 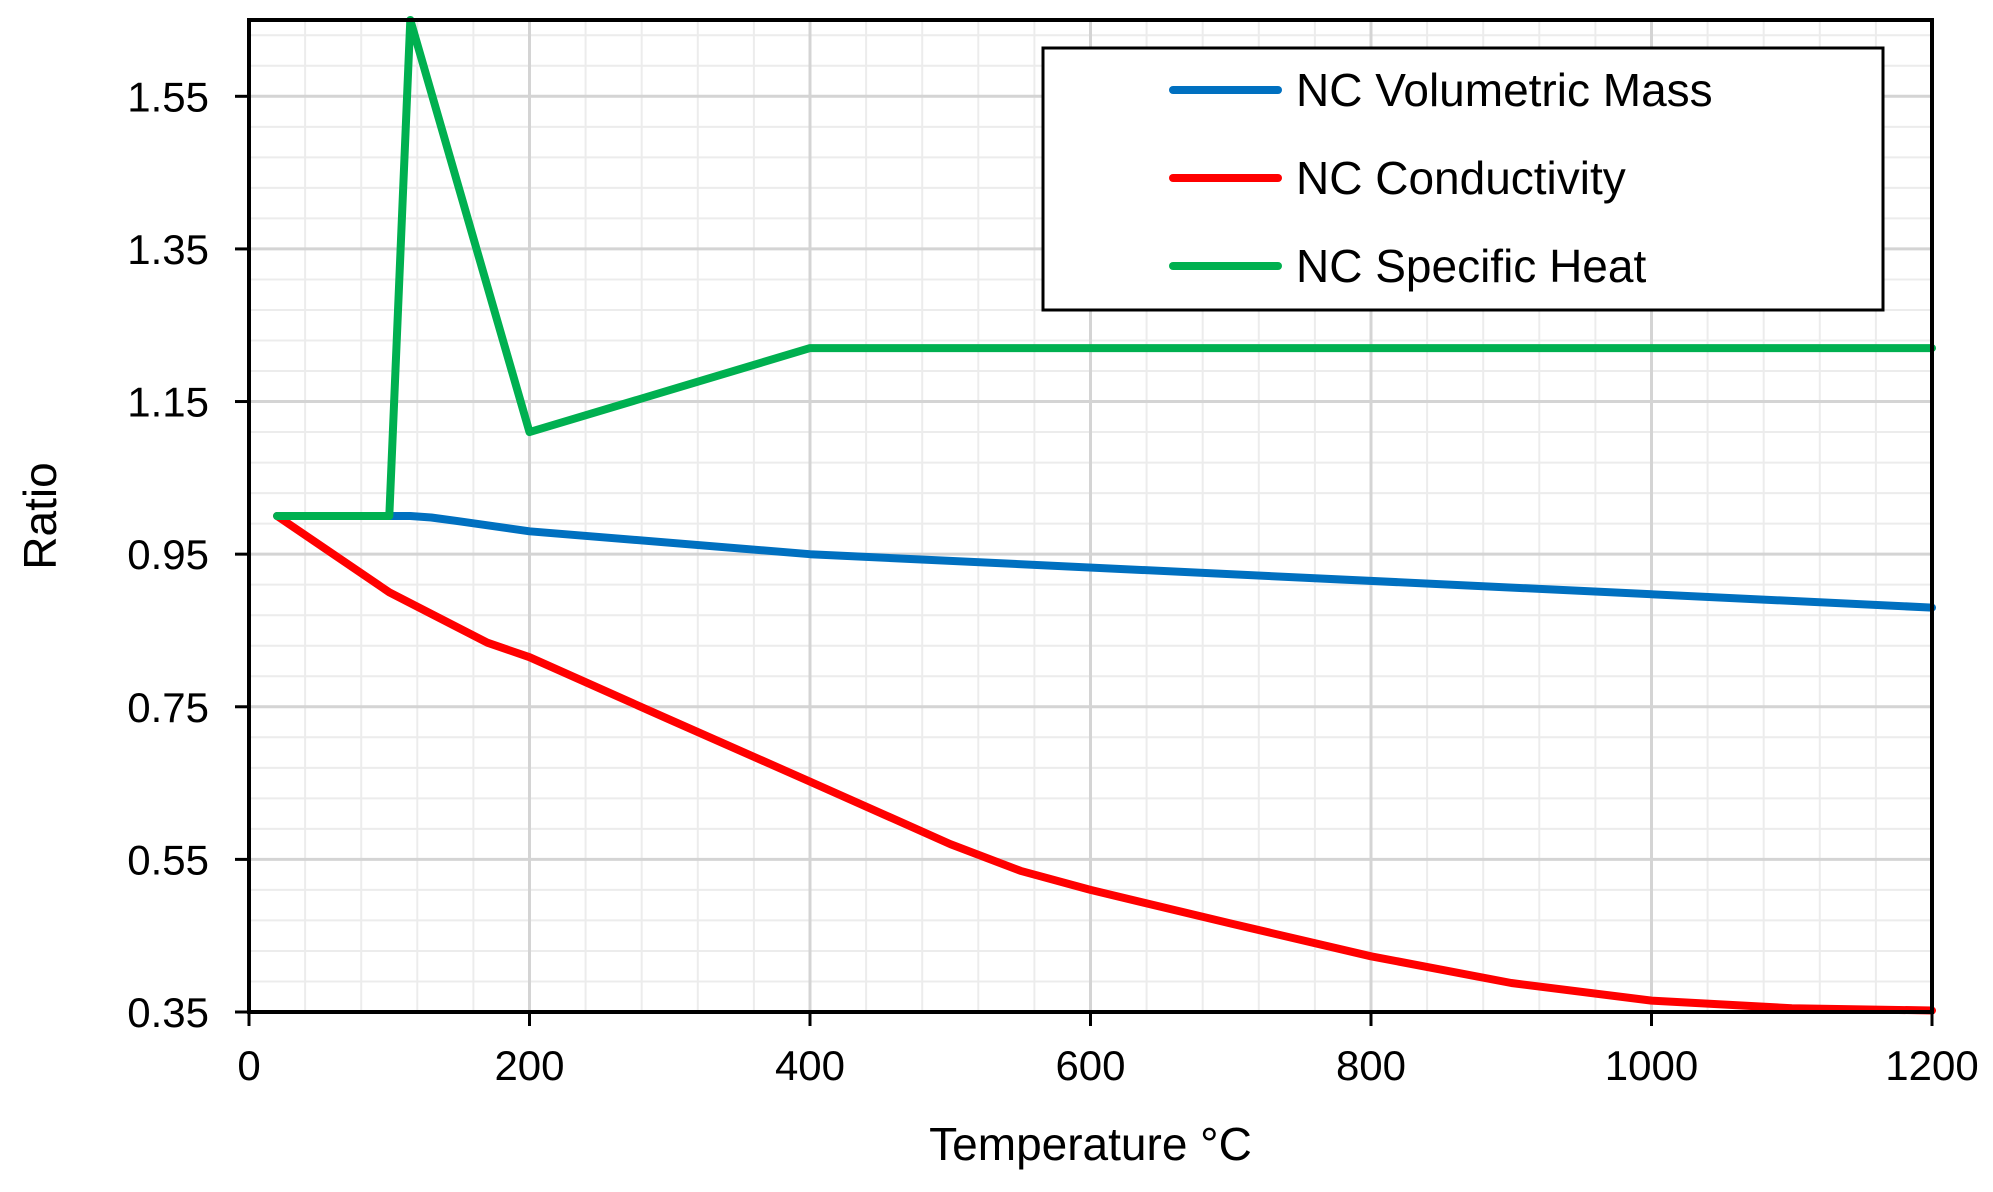 What do you see at coordinates (168, 707) in the screenshot?
I see `y-tick-label: 0.75` at bounding box center [168, 707].